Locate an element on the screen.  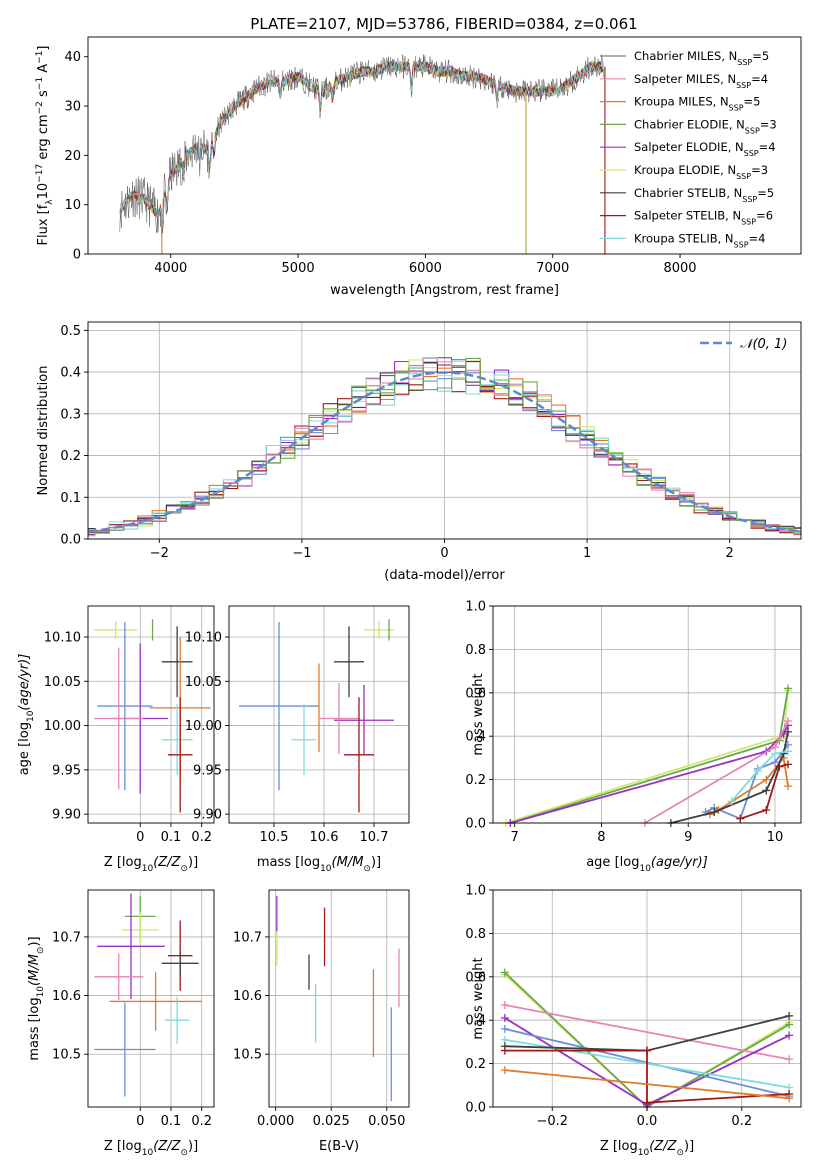
chart-mass-vs-EBV: 0.000 0.025 0.050 10.5 10.6 10.7 E(B-V) is located at coordinates (321, 1021).